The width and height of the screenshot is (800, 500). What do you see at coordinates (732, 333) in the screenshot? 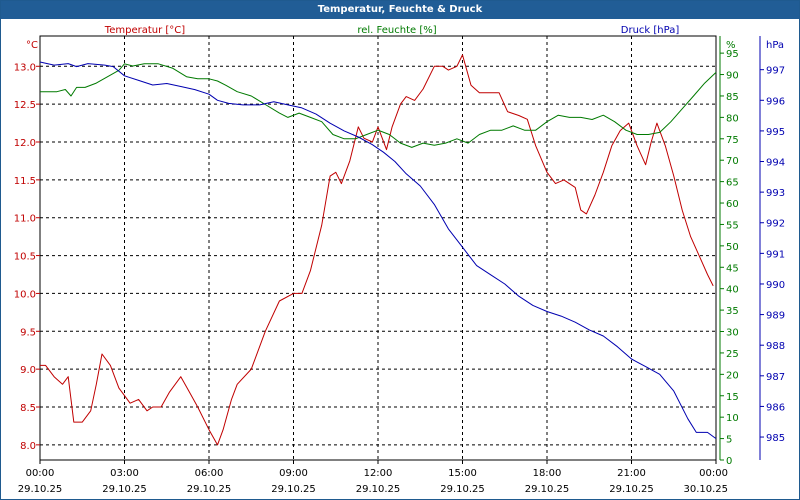
I see `humidity-tick-label: 30` at bounding box center [732, 333].